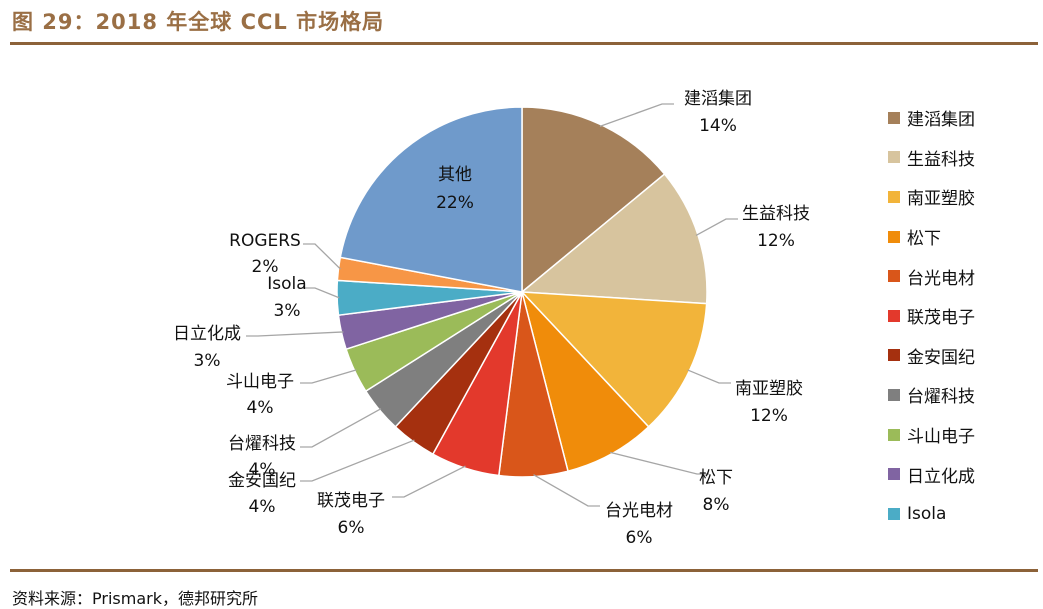 The image size is (1043, 609). I want to click on slice-percent: 22%, so click(455, 203).